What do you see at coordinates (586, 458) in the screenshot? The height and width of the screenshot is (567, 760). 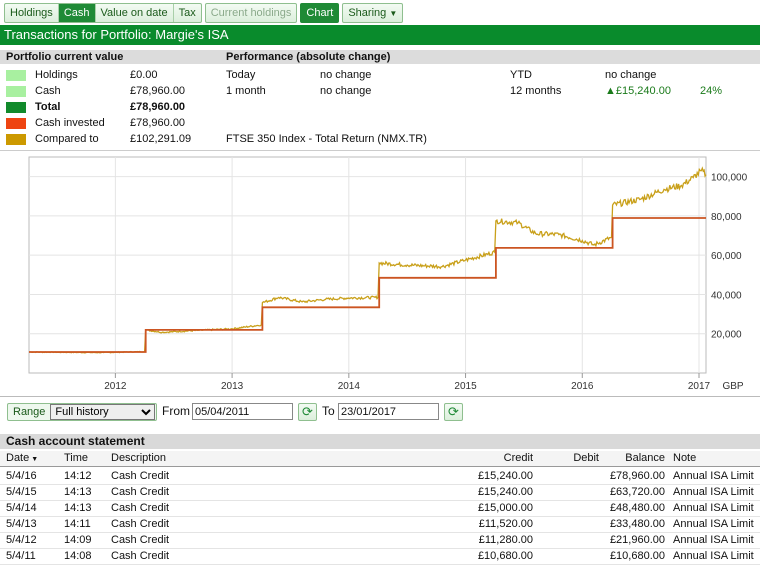 I see `col-debit: Debit` at bounding box center [586, 458].